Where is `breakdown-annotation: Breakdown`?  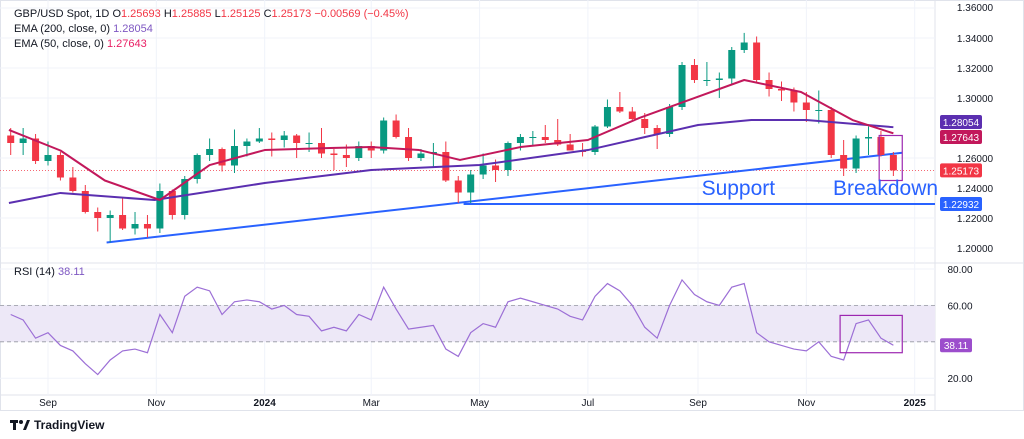 breakdown-annotation: Breakdown is located at coordinates (885, 188).